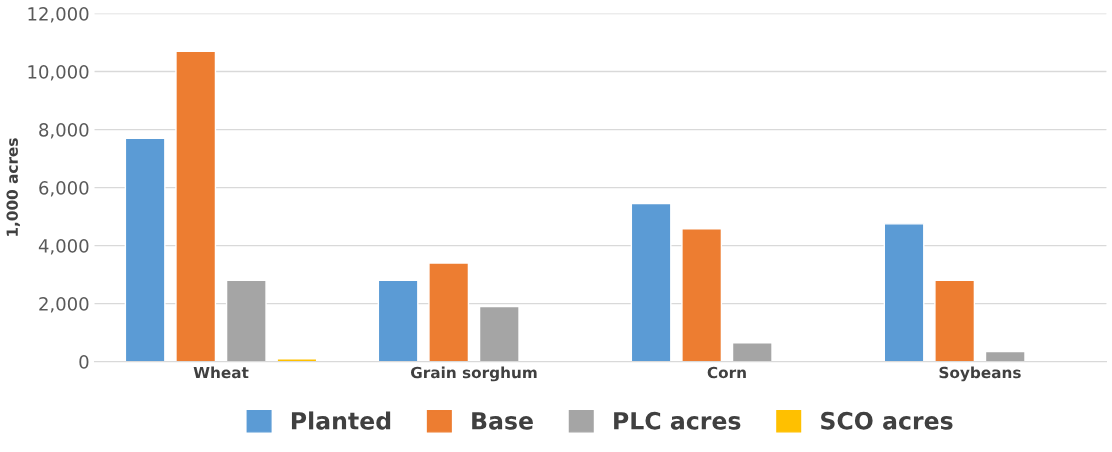 This screenshot has width=1112, height=452. What do you see at coordinates (84, 362) in the screenshot?
I see `y-tick-label: 0` at bounding box center [84, 362].